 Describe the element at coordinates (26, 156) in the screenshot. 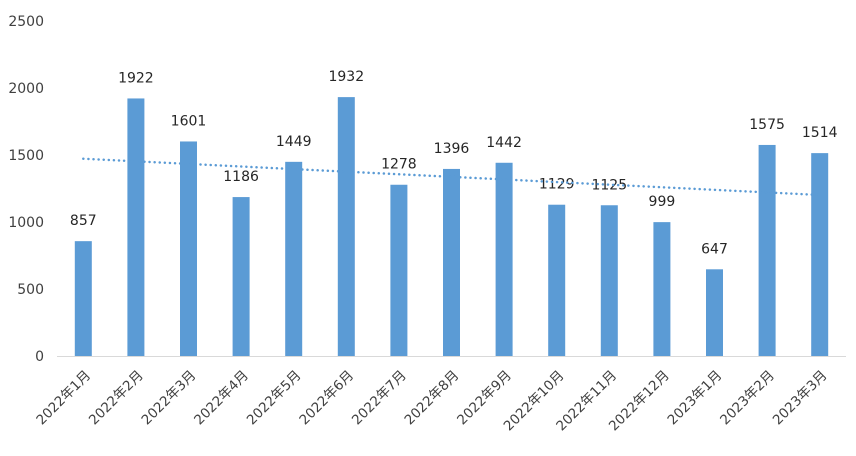

I see `y-tick-label: 1500` at that location.